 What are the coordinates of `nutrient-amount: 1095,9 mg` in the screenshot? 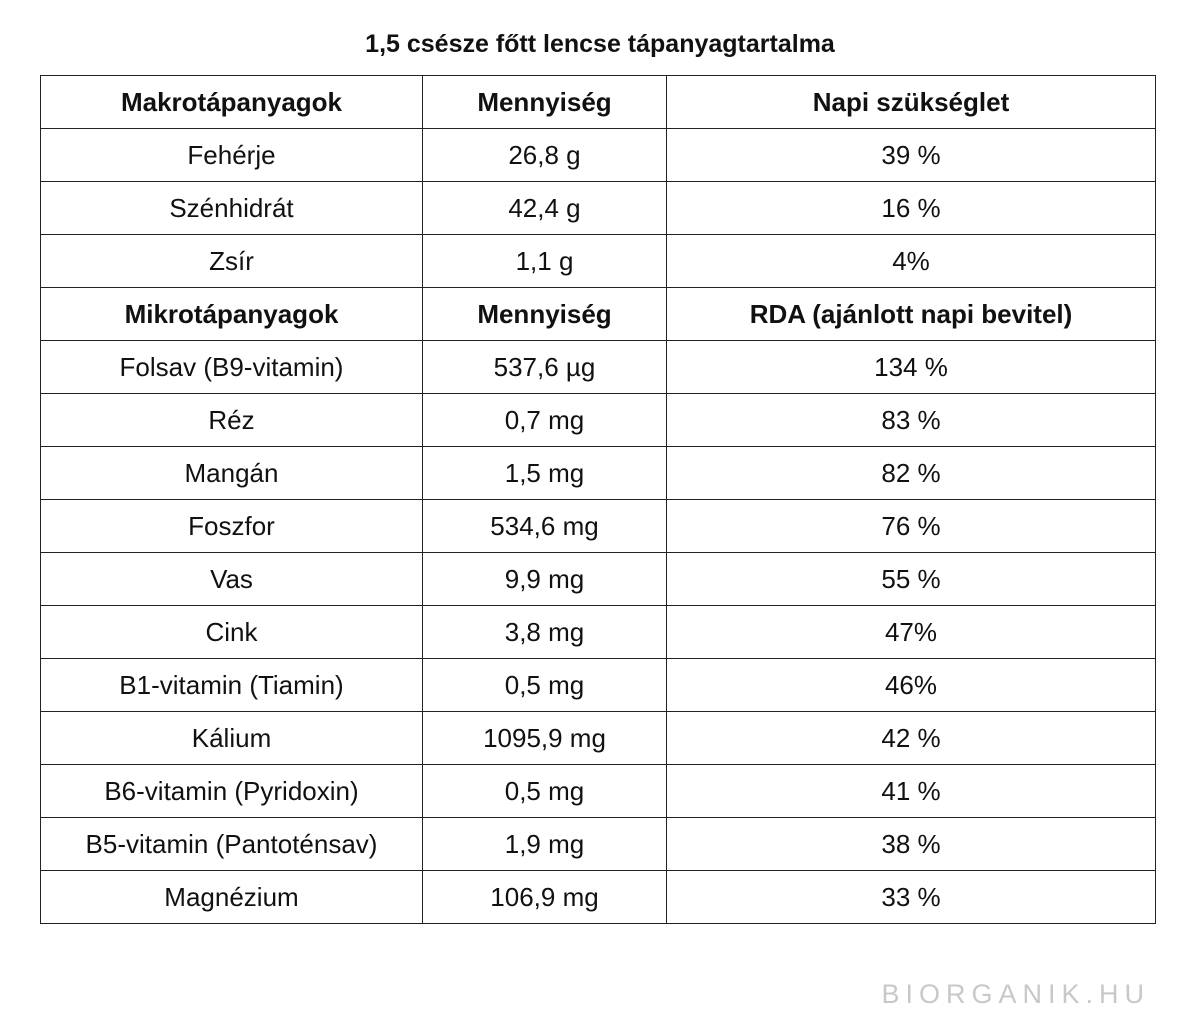 It's located at (544, 738).